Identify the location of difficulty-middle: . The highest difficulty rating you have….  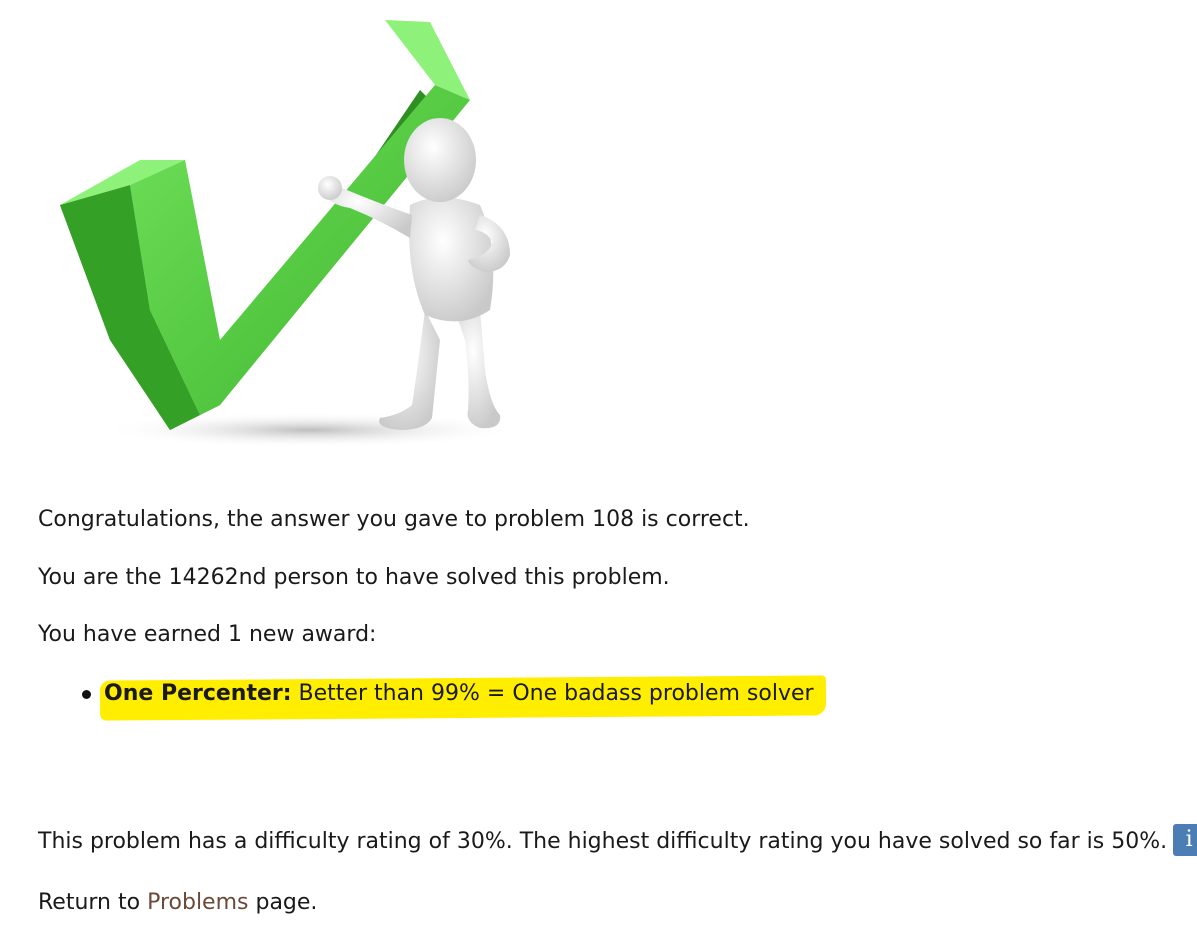
(808, 841).